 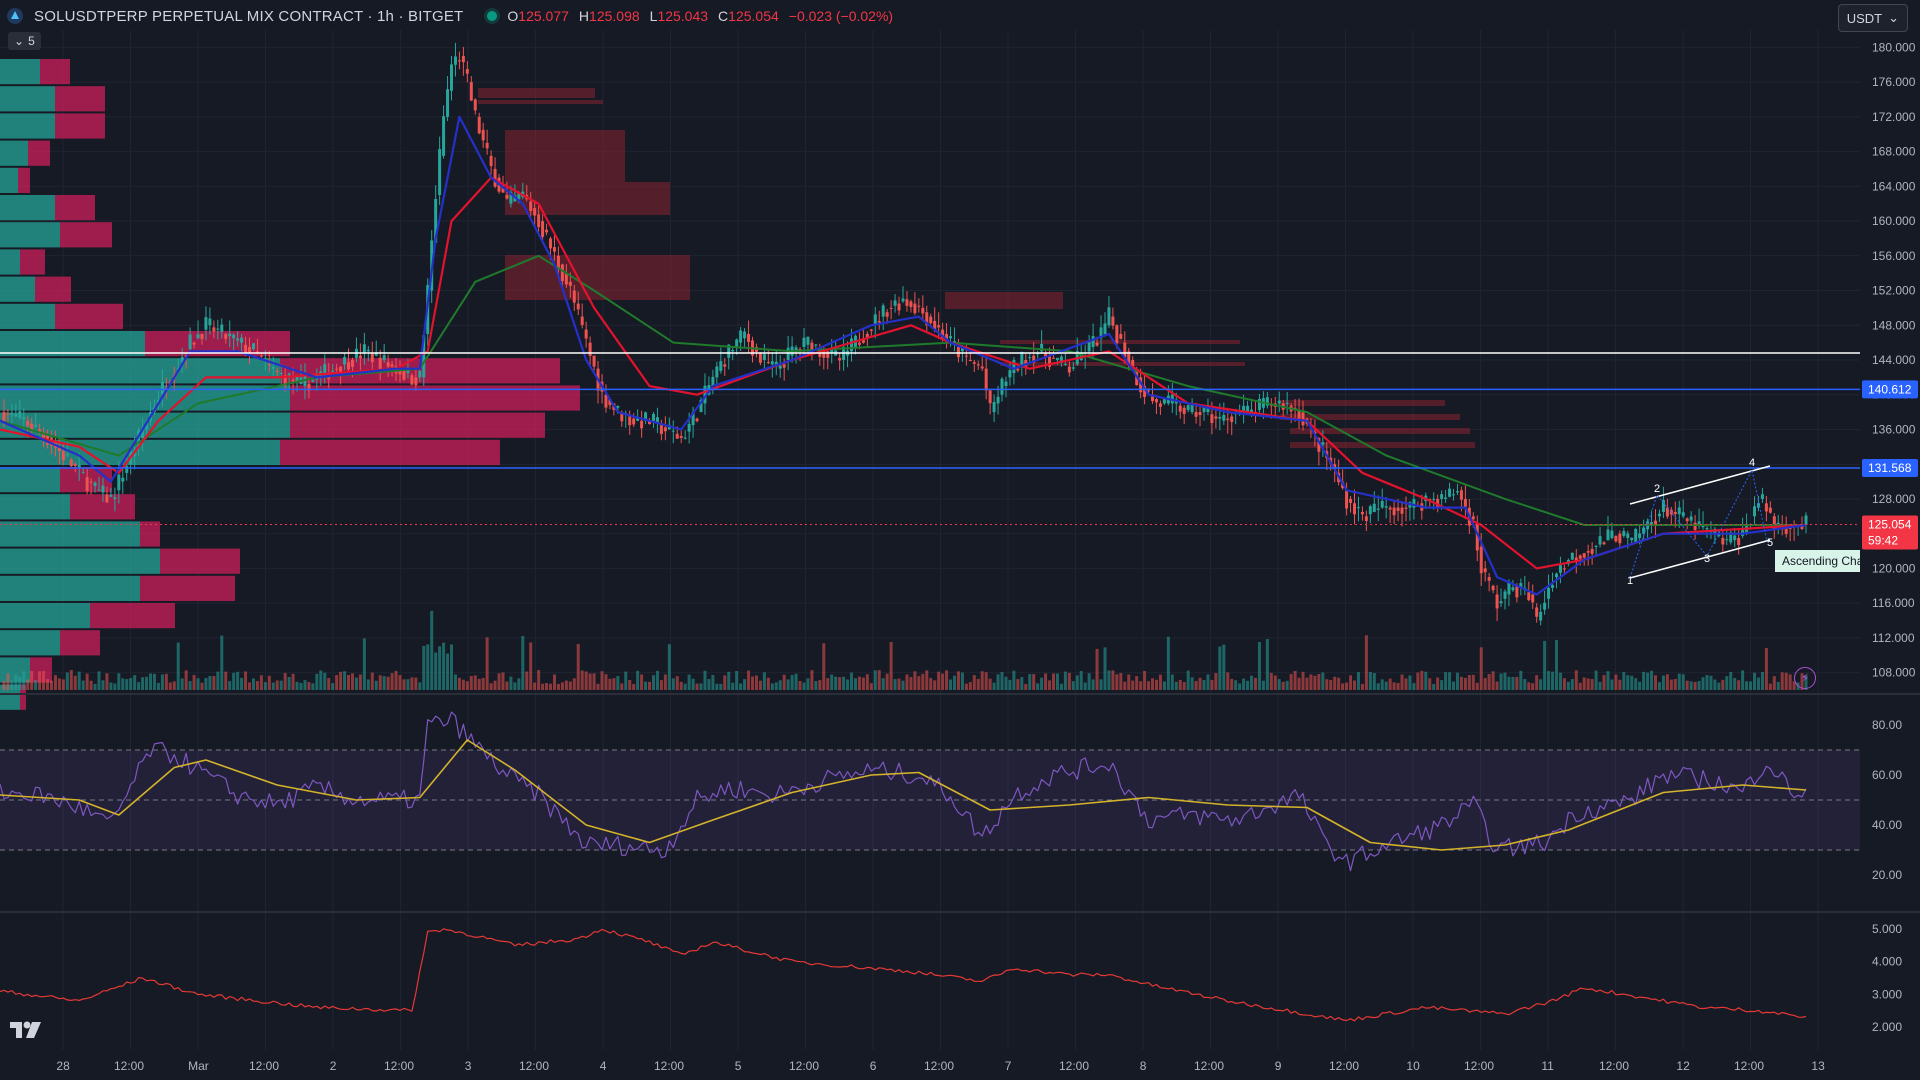 I want to click on indicators-toggle-button: ⌄ 5, so click(x=24, y=41).